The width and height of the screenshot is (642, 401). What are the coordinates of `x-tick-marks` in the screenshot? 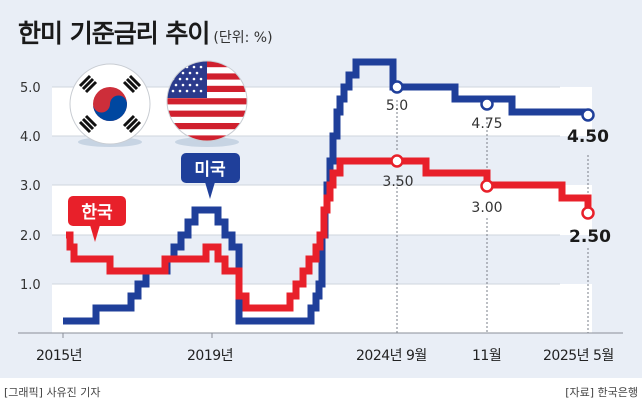 It's located at (137, 335).